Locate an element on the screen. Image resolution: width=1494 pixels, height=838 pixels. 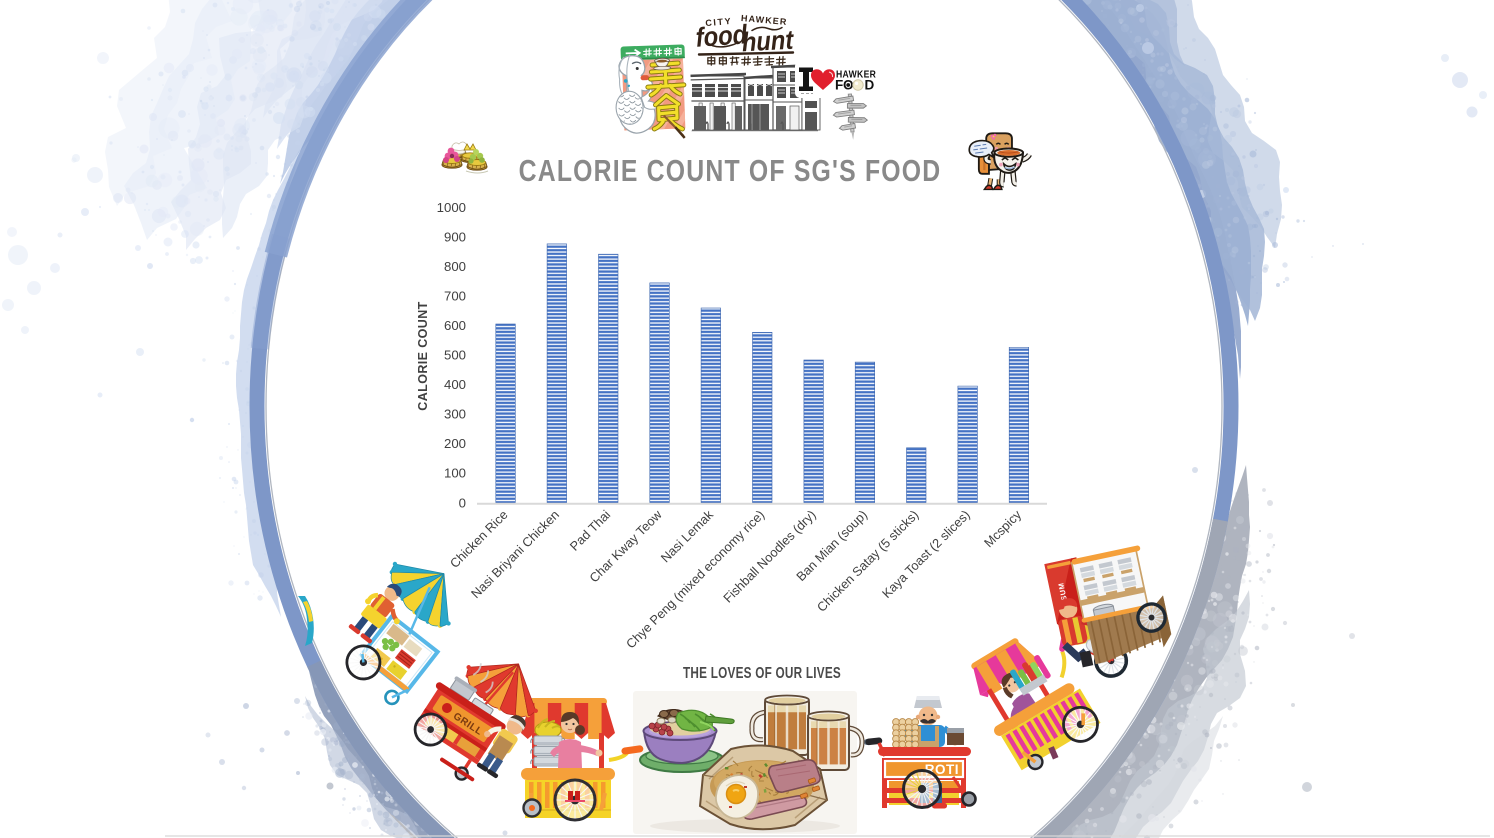
svg-text: 1000 is located at coordinates (451, 207).